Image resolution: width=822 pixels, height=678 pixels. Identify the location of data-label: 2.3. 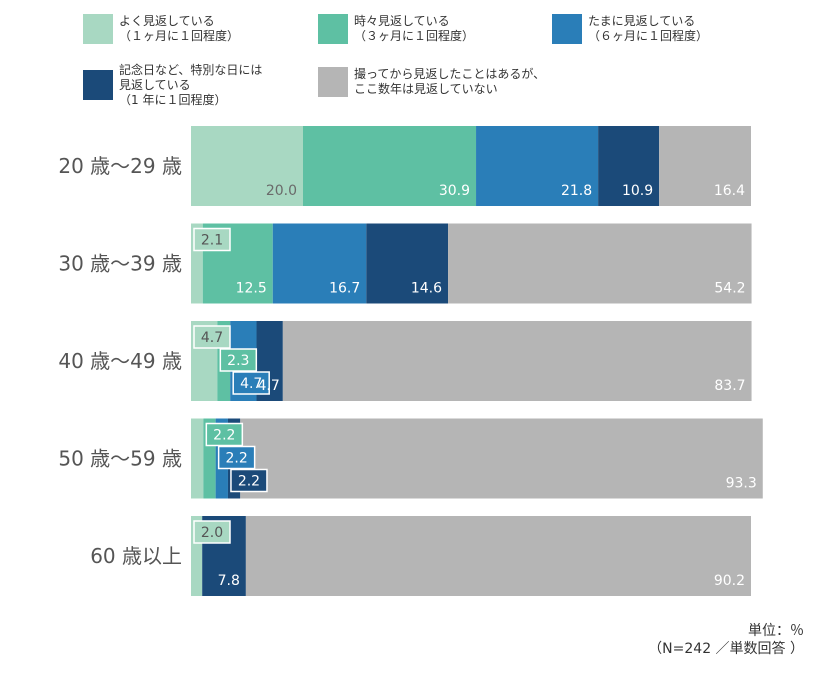
(238, 361).